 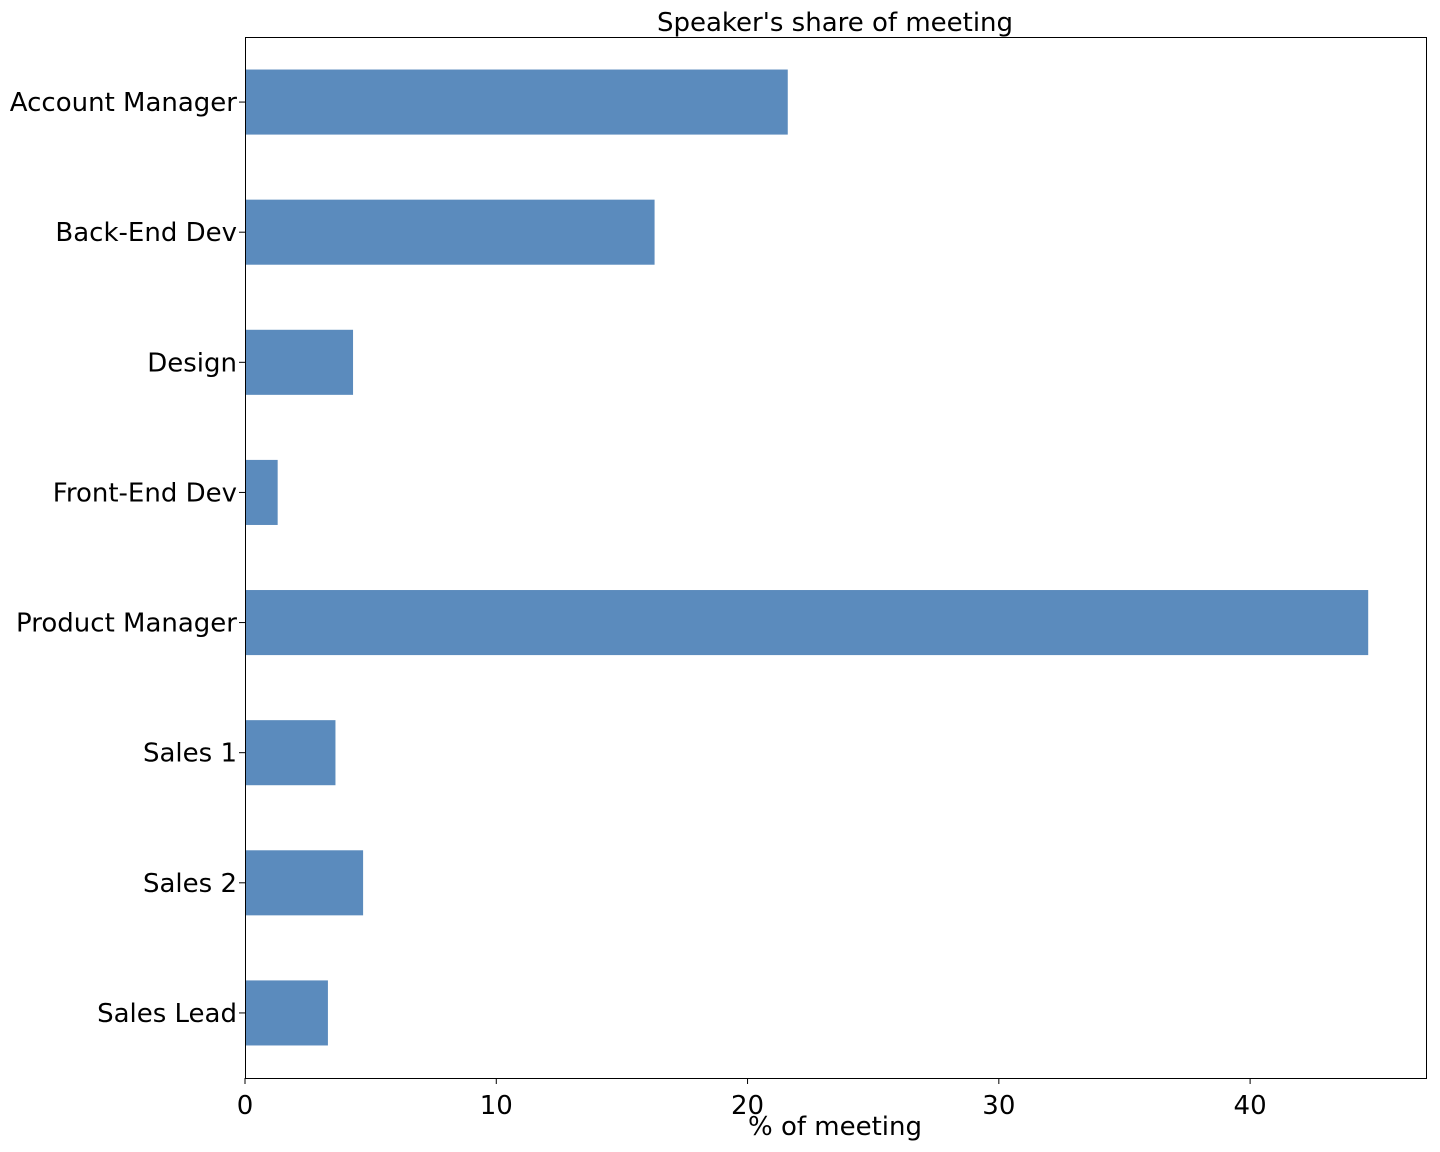 What do you see at coordinates (835, 1127) in the screenshot?
I see `x-axis-title: % of meeting` at bounding box center [835, 1127].